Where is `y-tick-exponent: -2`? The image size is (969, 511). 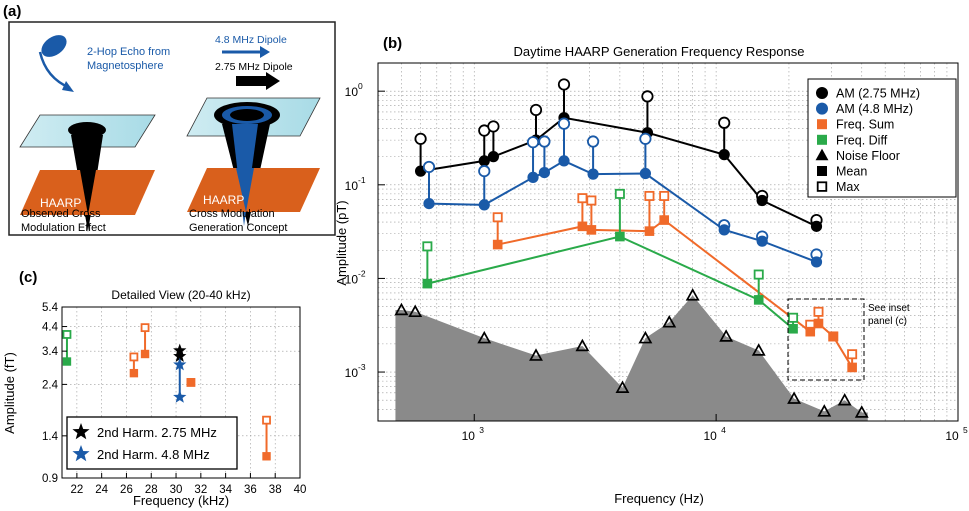
y-tick-exponent: -2 is located at coordinates (362, 273).